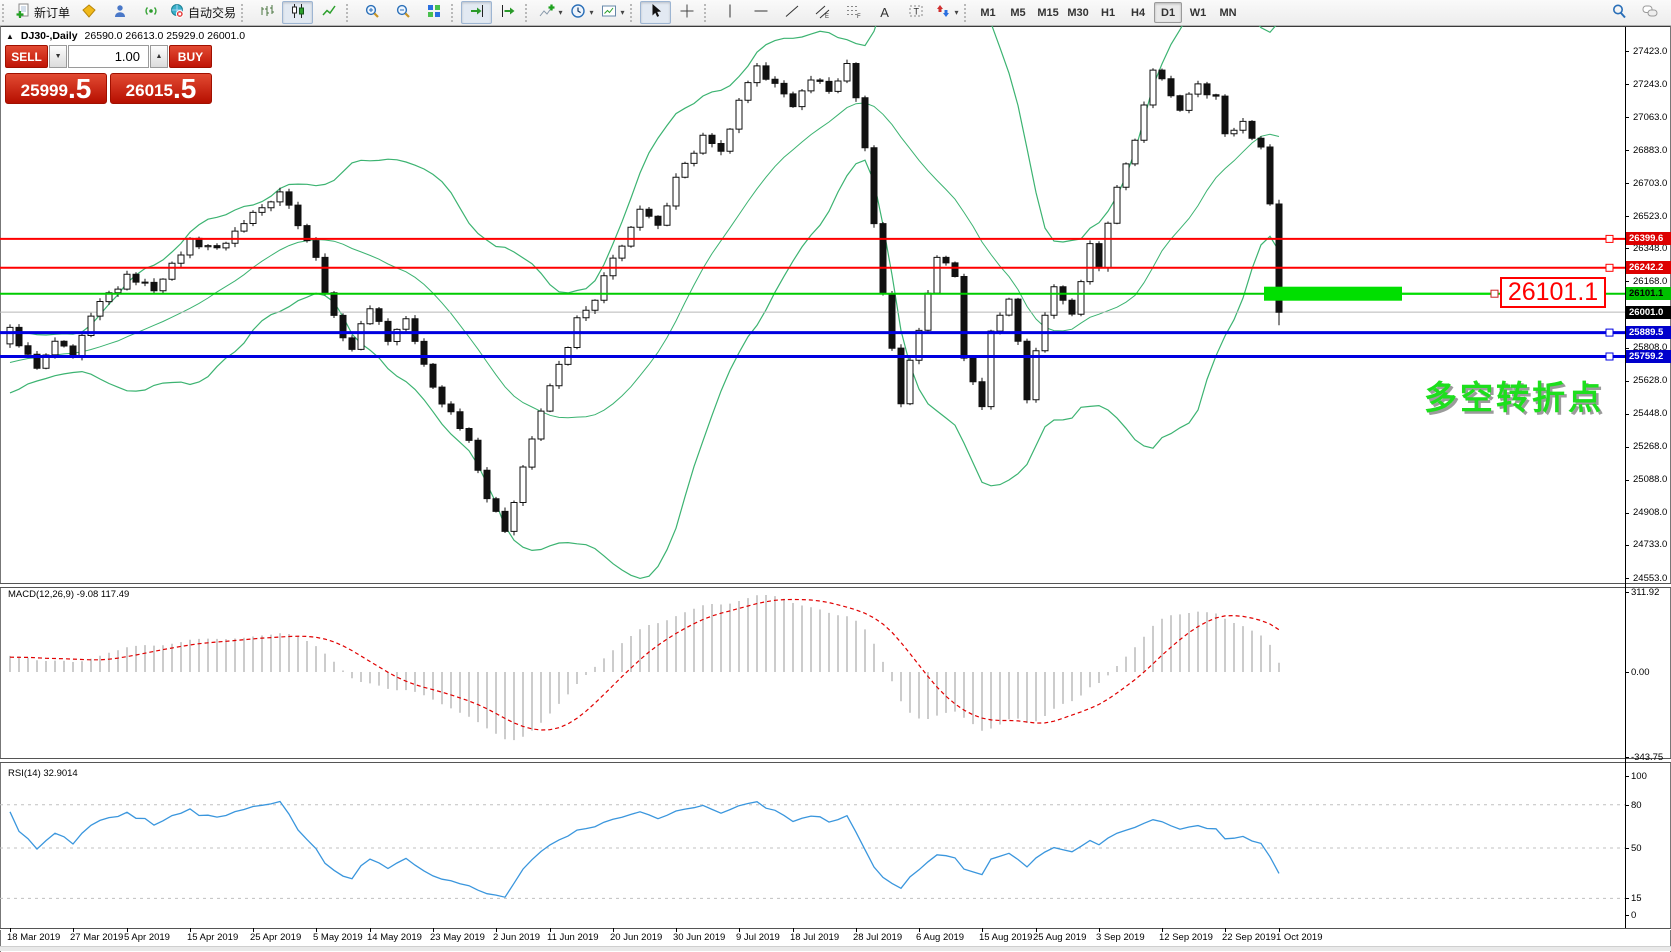 This screenshot has width=1671, height=952. I want to click on fibonacci-icon: F, so click(854, 12).